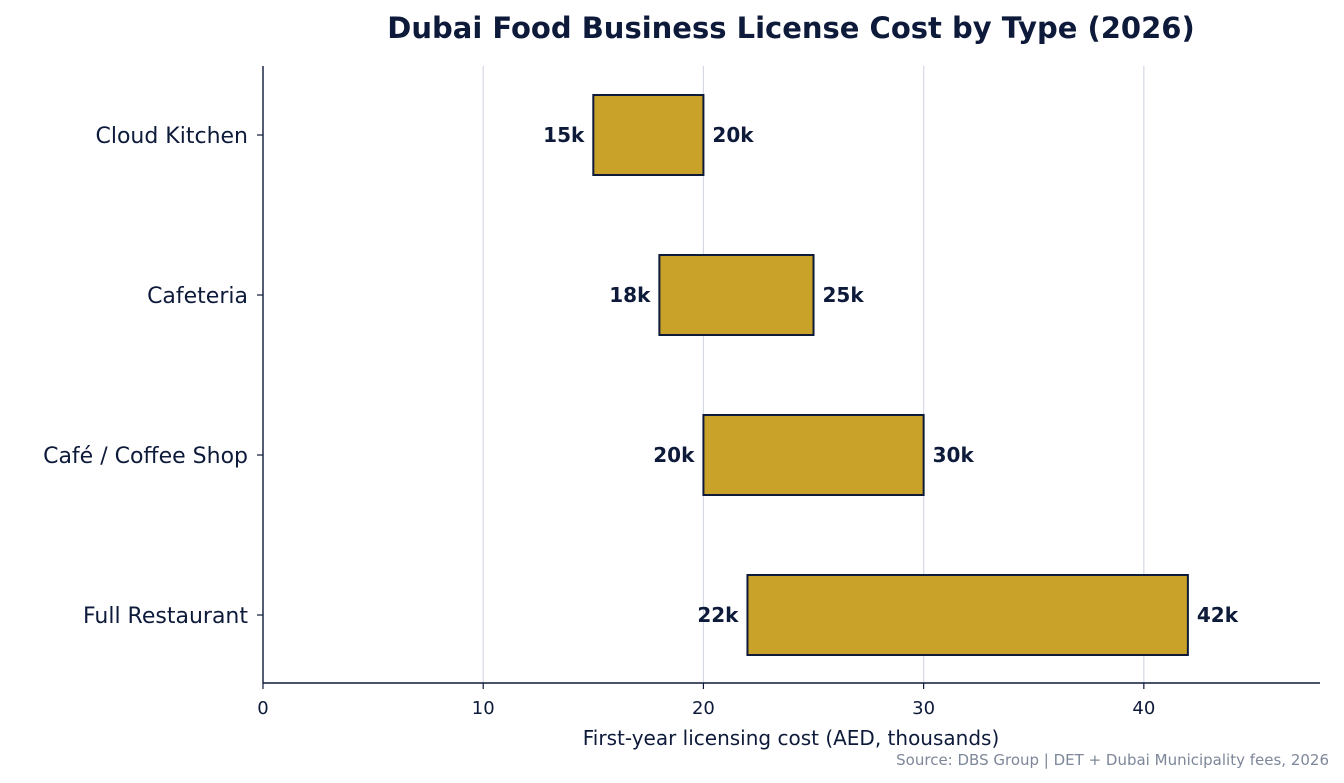 The height and width of the screenshot is (783, 1344). Describe the element at coordinates (165, 616) in the screenshot. I see `category-label-3: Full Restaurant` at that location.